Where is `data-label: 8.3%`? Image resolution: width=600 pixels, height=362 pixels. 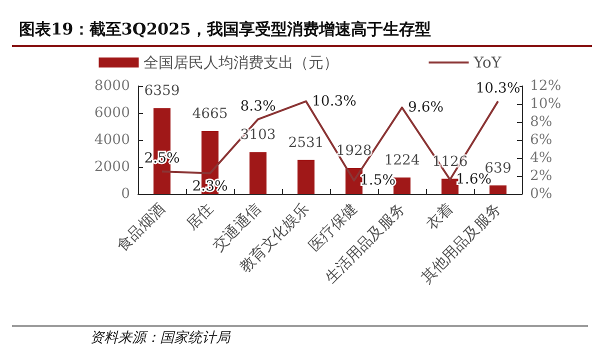 data-label: 8.3% is located at coordinates (258, 106).